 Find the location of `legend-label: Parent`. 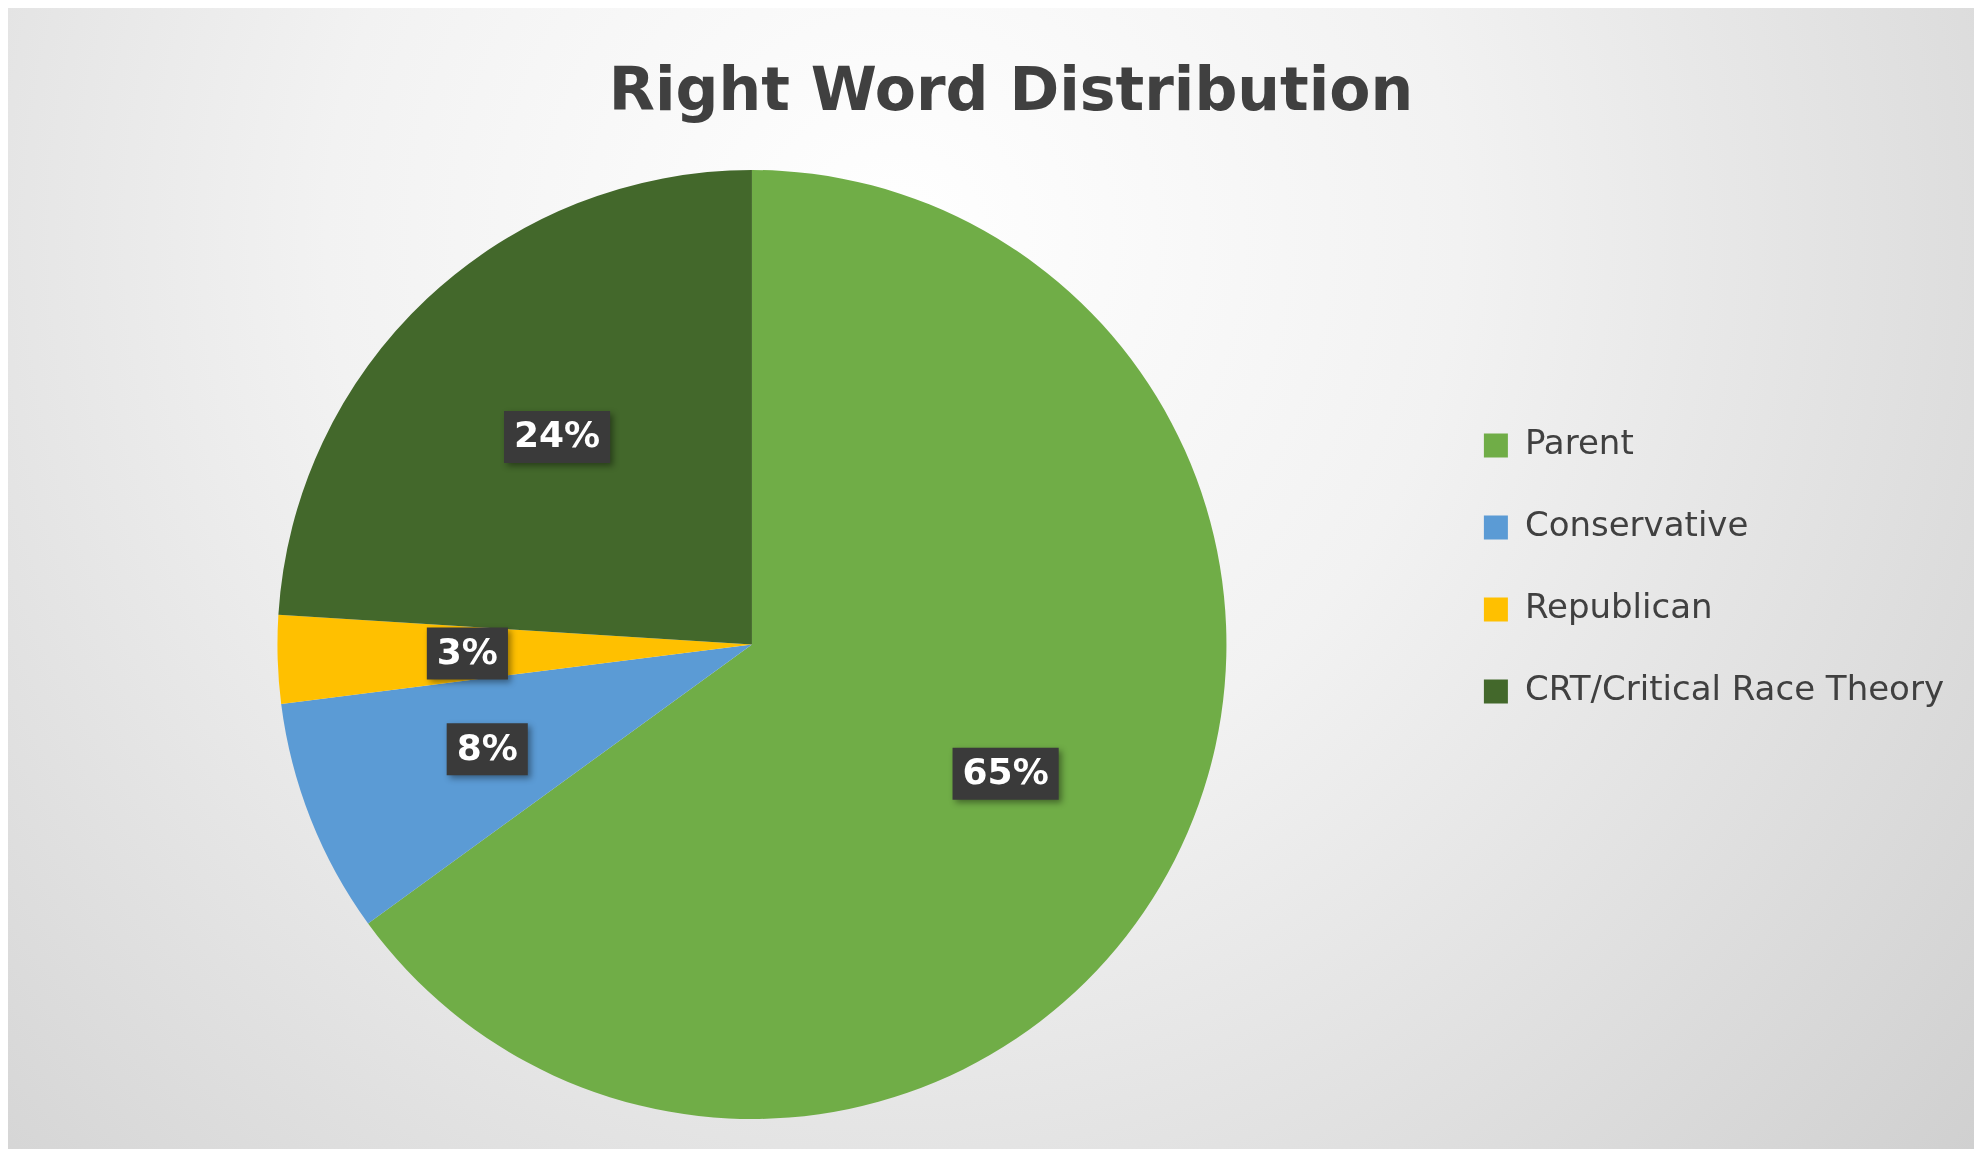

legend-label: Parent is located at coordinates (1579, 442).